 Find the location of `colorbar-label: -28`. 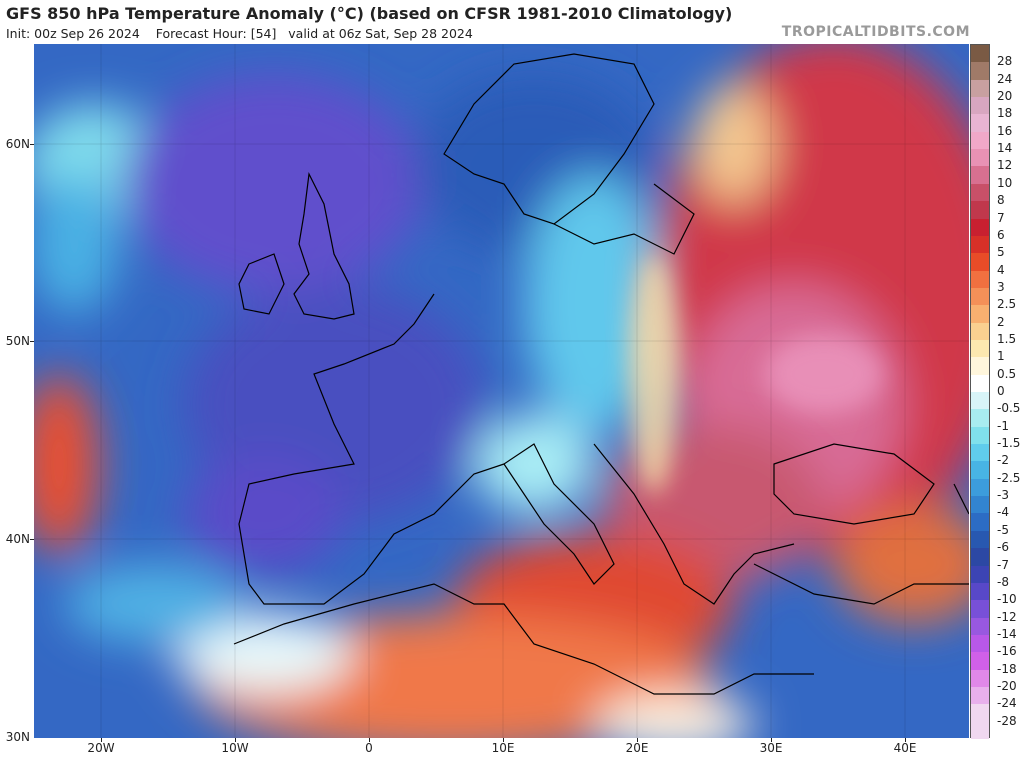

colorbar-label: -28 is located at coordinates (1007, 720).